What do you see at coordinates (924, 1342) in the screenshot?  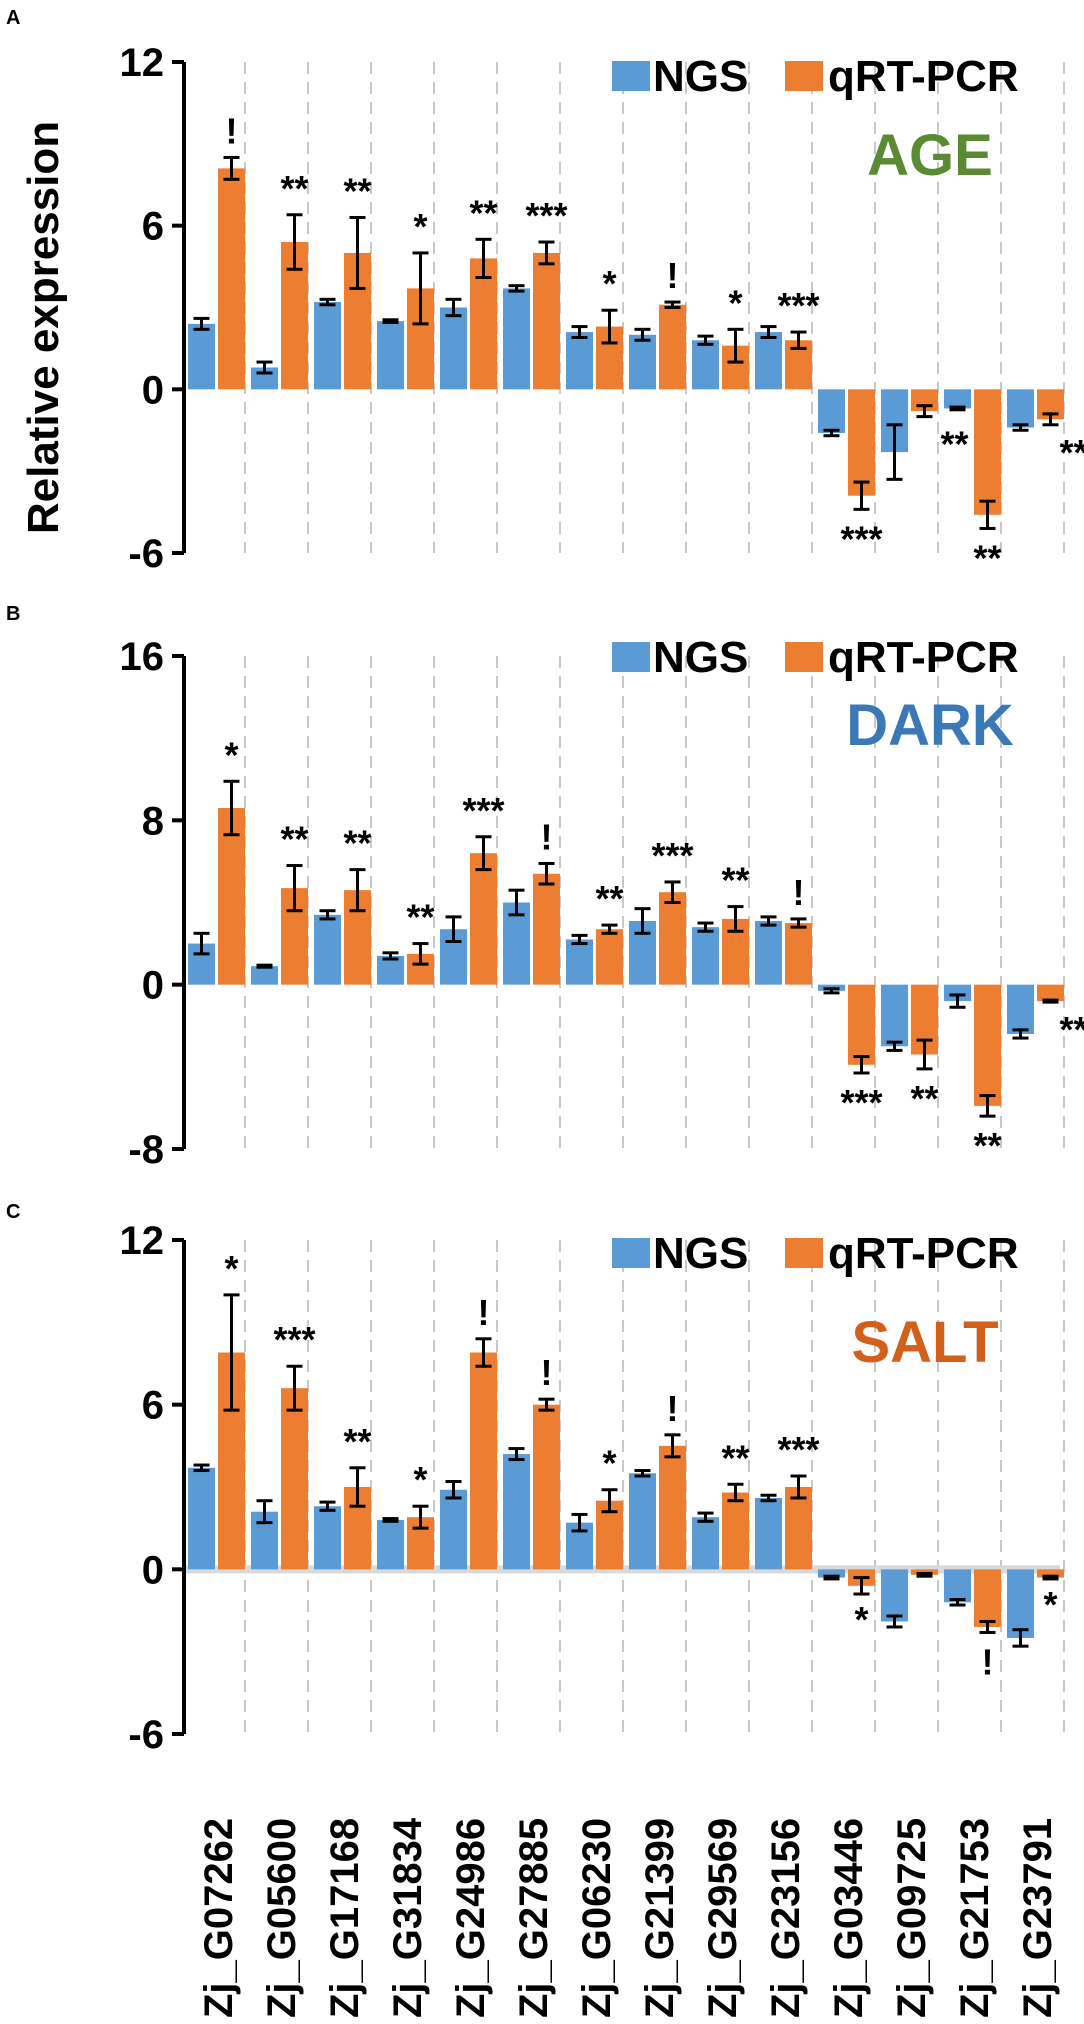 I see `condition-label: SALT` at bounding box center [924, 1342].